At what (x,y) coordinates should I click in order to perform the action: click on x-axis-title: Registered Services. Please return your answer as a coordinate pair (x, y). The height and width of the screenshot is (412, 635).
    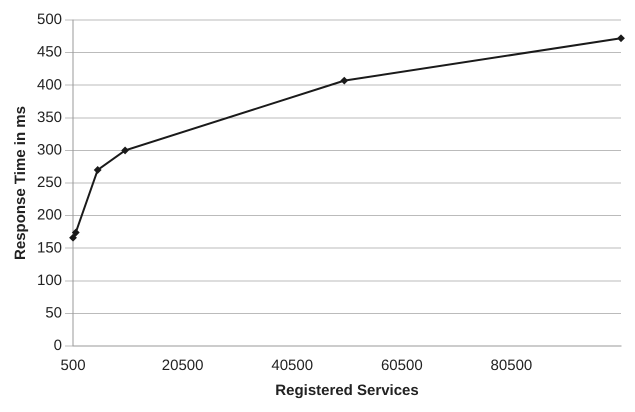
    Looking at the image, I should click on (347, 391).